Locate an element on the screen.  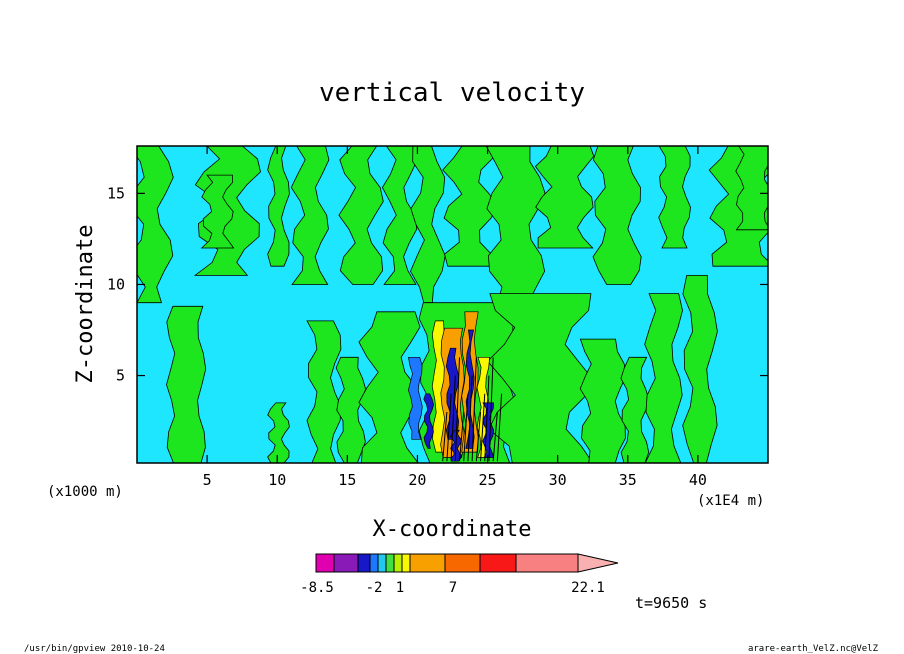
x-tick-label: 30 is located at coordinates (558, 480).